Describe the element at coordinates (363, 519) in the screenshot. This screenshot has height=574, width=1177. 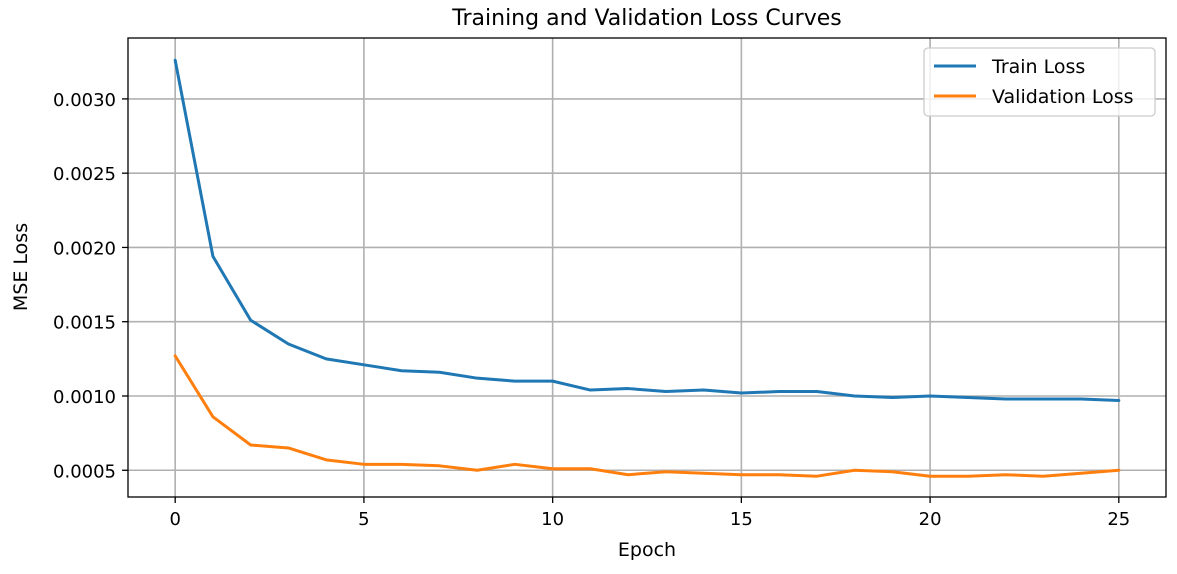
I see `x-tick-label: 5` at that location.